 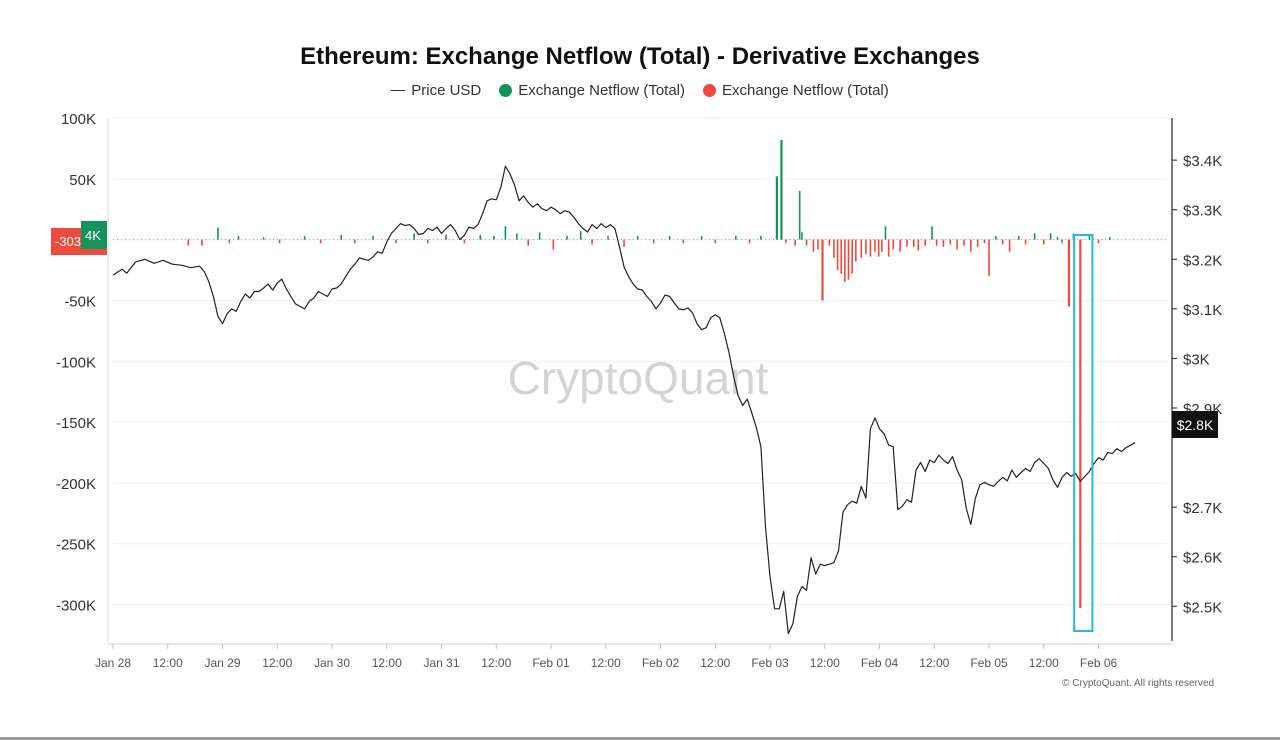 I want to click on legend-item-netflow-positive: Exchange Netflow (Total), so click(x=592, y=90).